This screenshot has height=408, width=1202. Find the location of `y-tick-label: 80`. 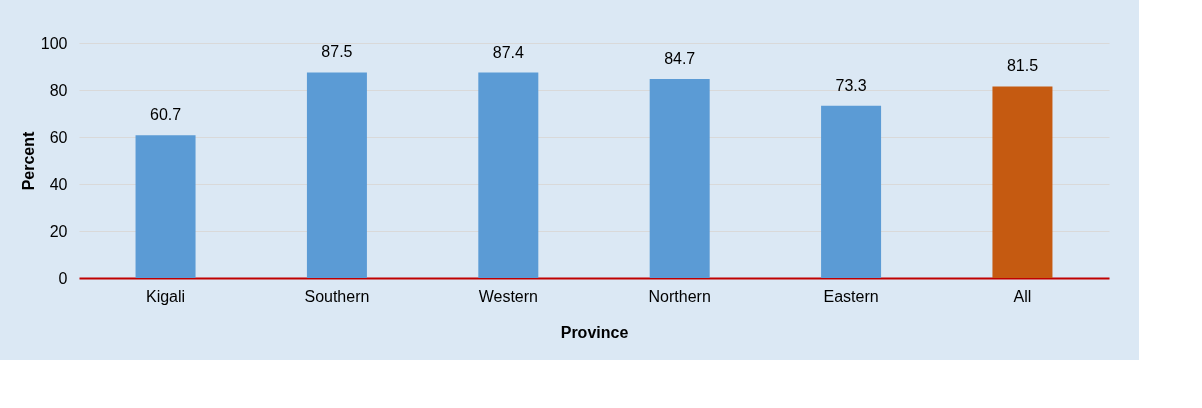

y-tick-label: 80 is located at coordinates (58, 90).